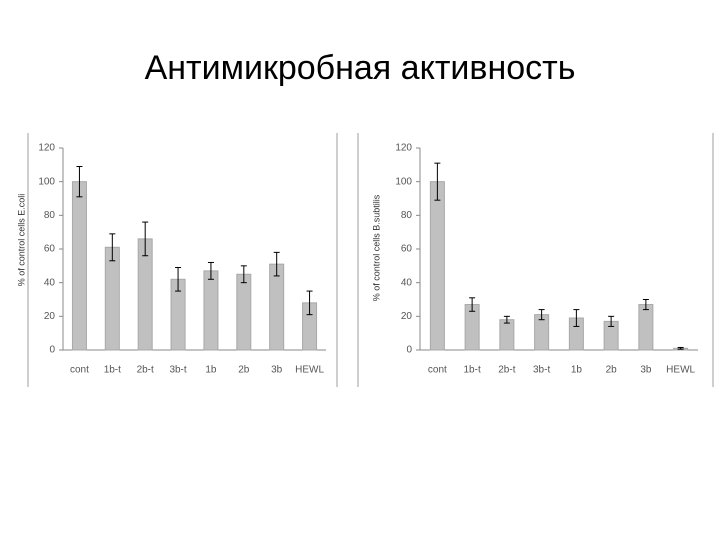 The height and width of the screenshot is (540, 720). What do you see at coordinates (21, 240) in the screenshot?
I see `y-axis-title: % of control cells E.coli` at bounding box center [21, 240].